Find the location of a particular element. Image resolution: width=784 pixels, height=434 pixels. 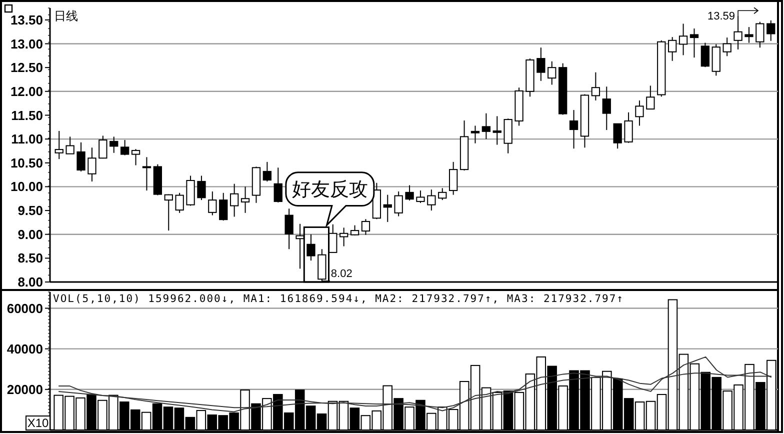

y-tick-label: 9.00 is located at coordinates (30, 234).